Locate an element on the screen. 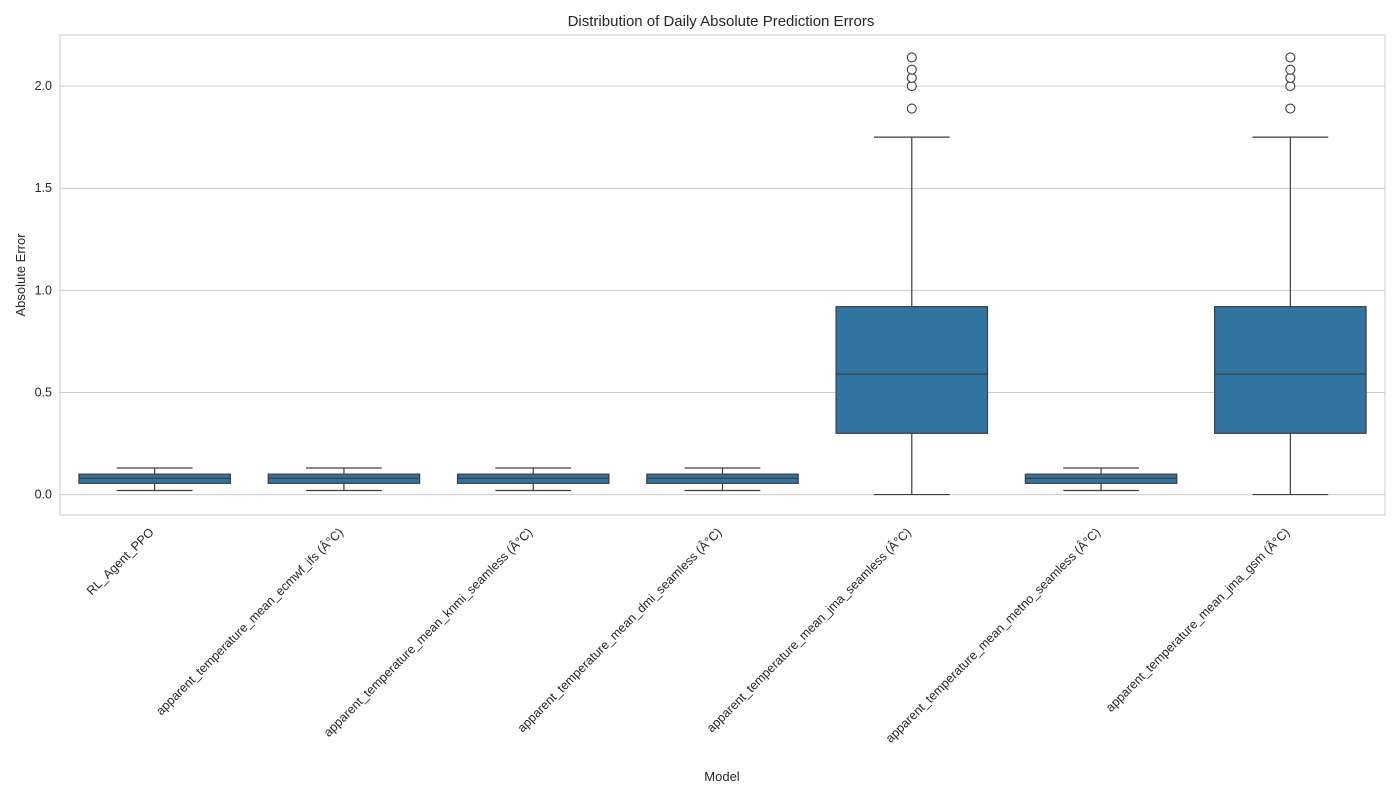 This screenshot has width=1400, height=800. x-axis-label: Model is located at coordinates (722, 776).